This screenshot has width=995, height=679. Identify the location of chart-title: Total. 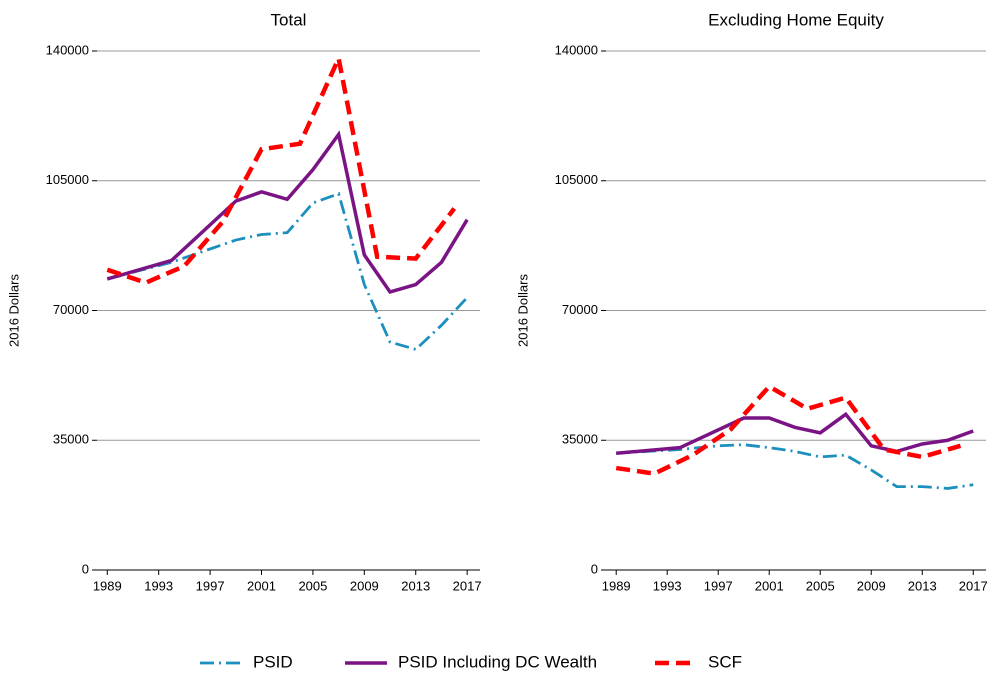
(289, 19).